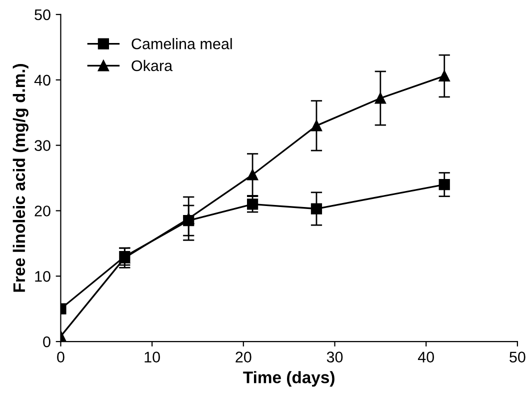  What do you see at coordinates (244, 357) in the screenshot?
I see `x-tick-label: 20` at bounding box center [244, 357].